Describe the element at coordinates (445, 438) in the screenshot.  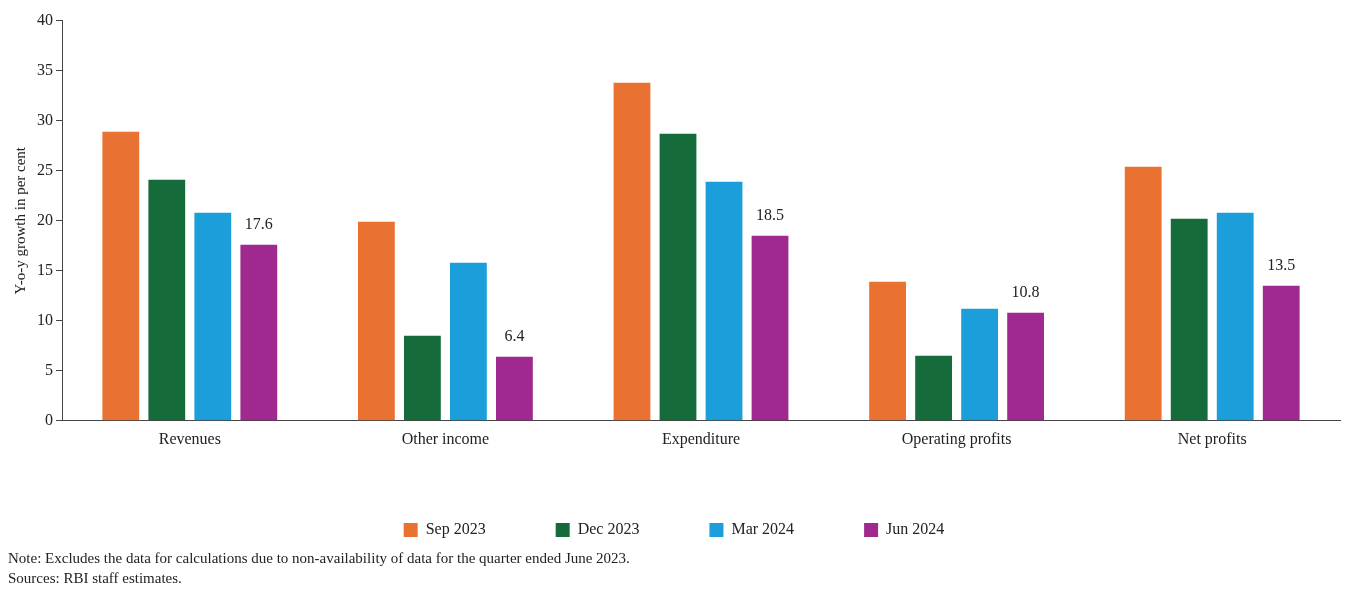
I see `x-tick-label: Other income` at that location.